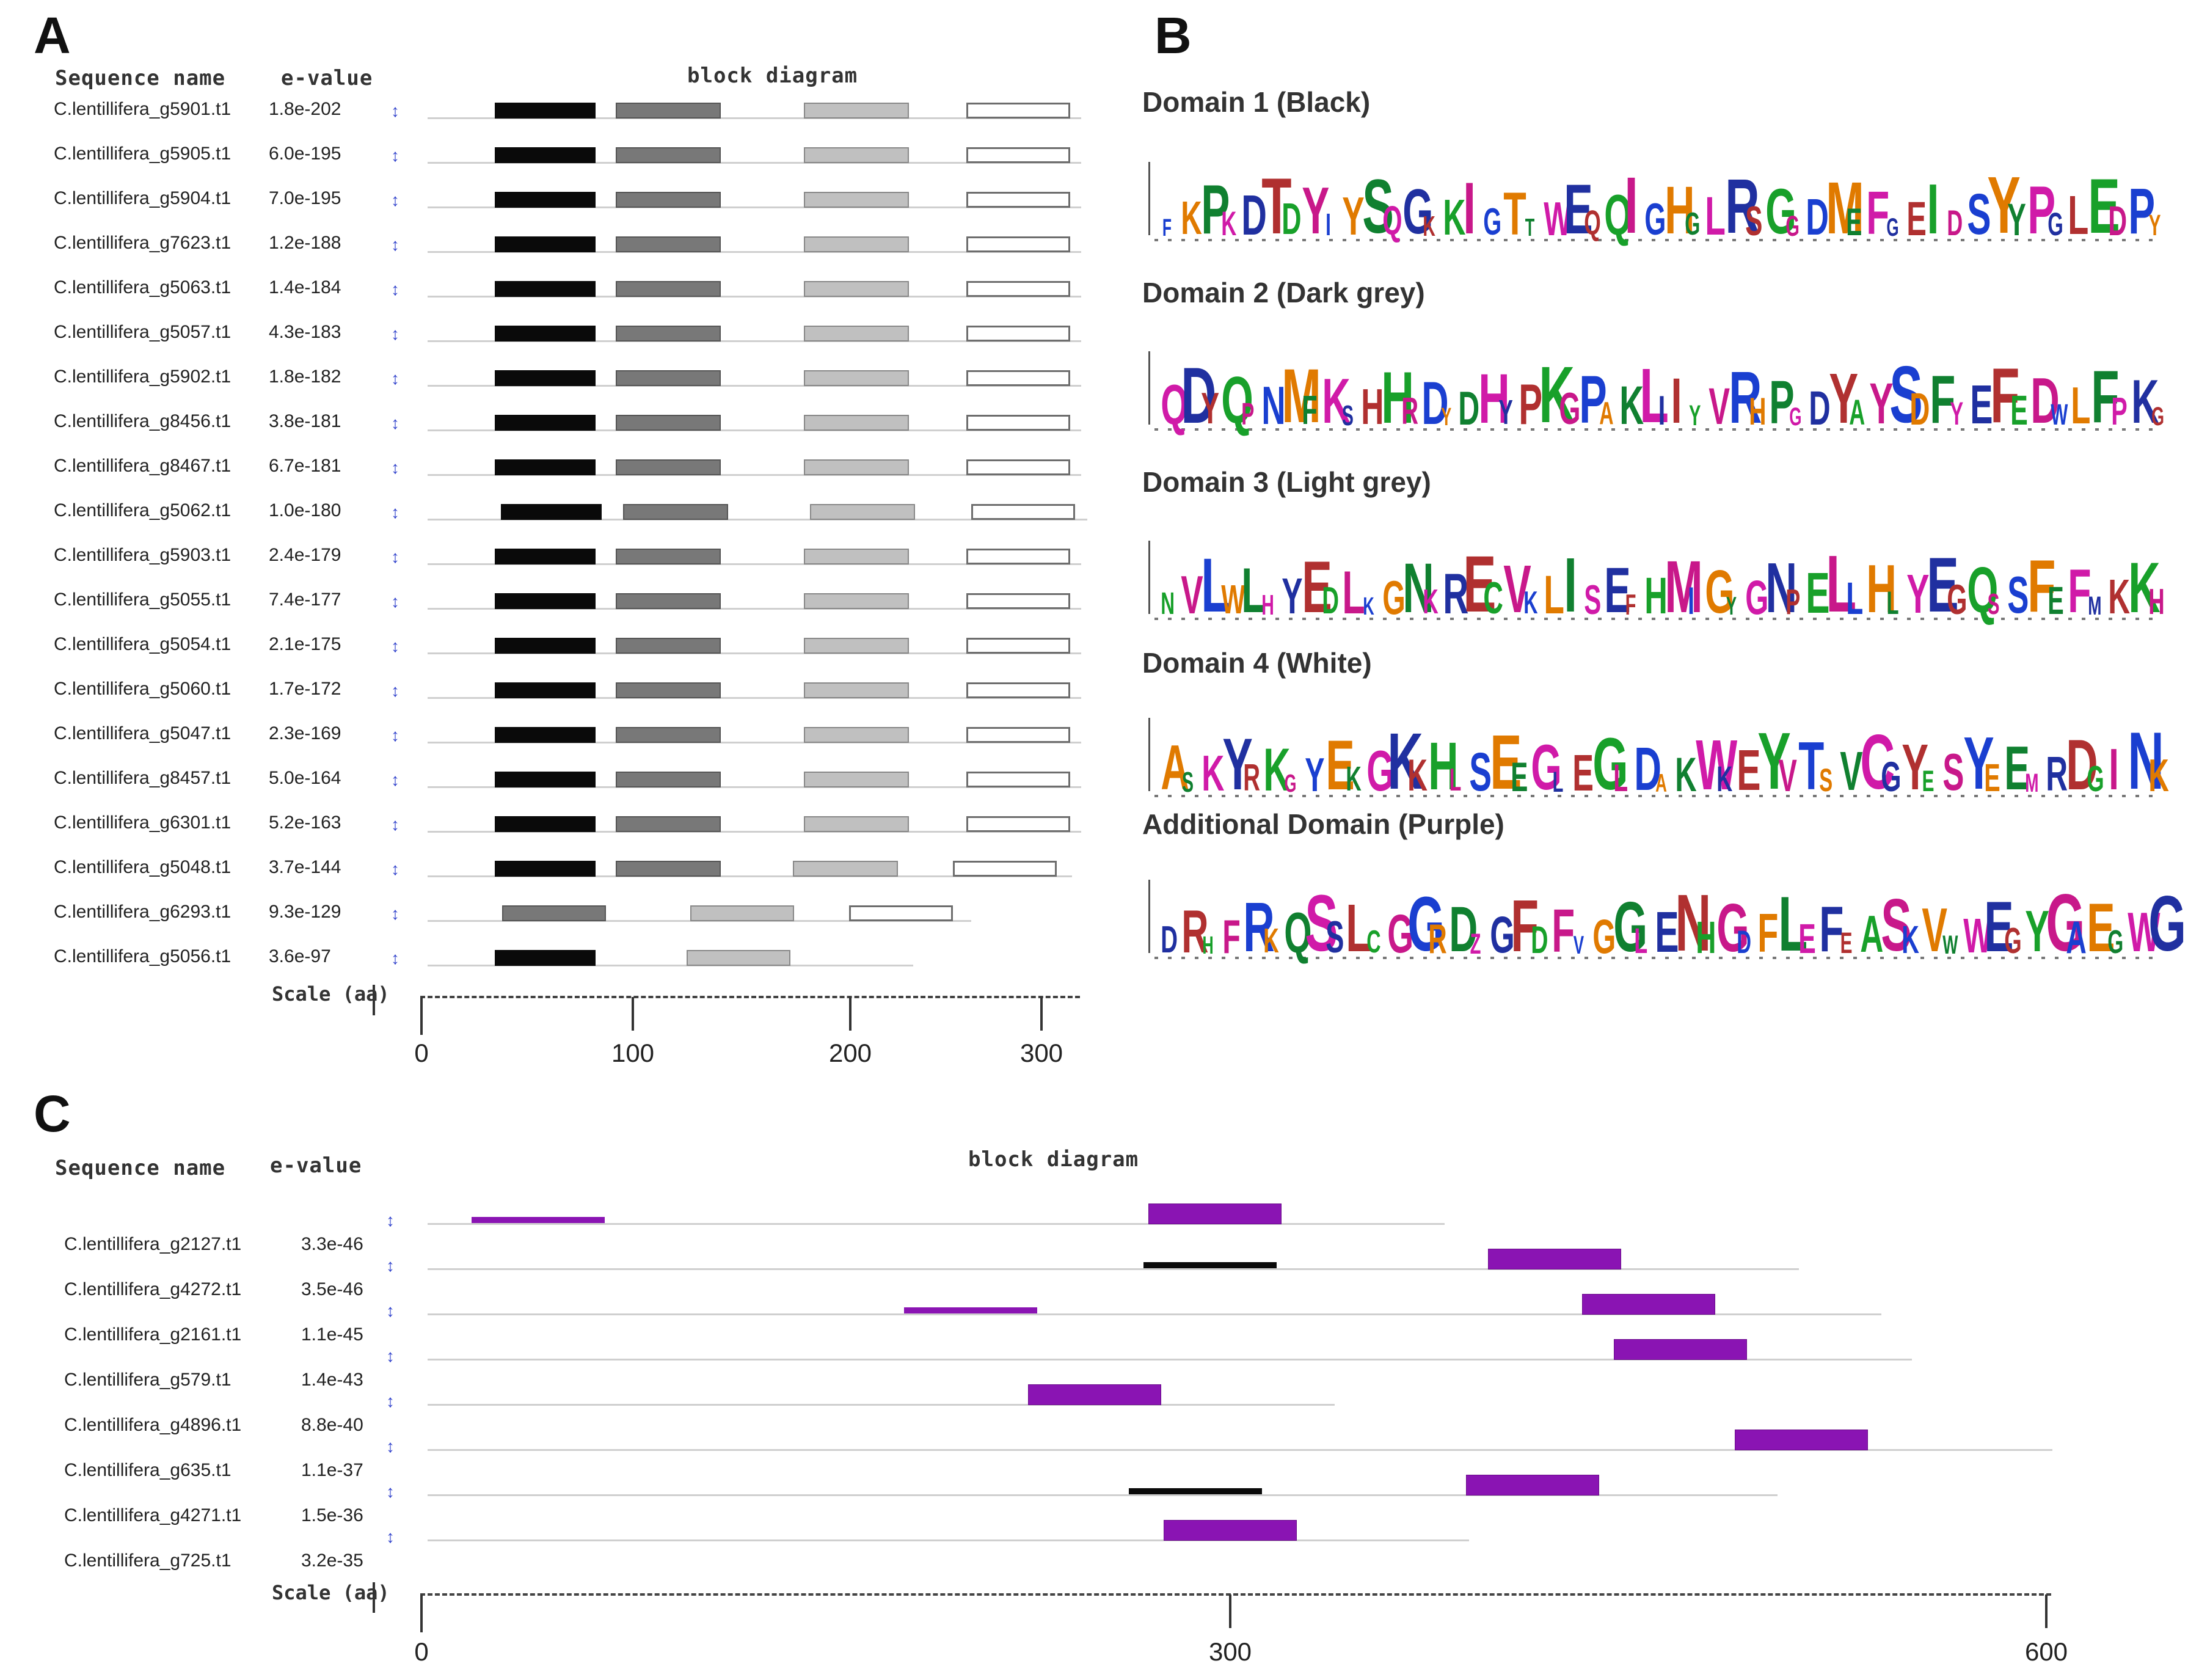  Describe the element at coordinates (305, 332) in the screenshot. I see `panel-a-row-evalue: 4.3e-183` at that location.